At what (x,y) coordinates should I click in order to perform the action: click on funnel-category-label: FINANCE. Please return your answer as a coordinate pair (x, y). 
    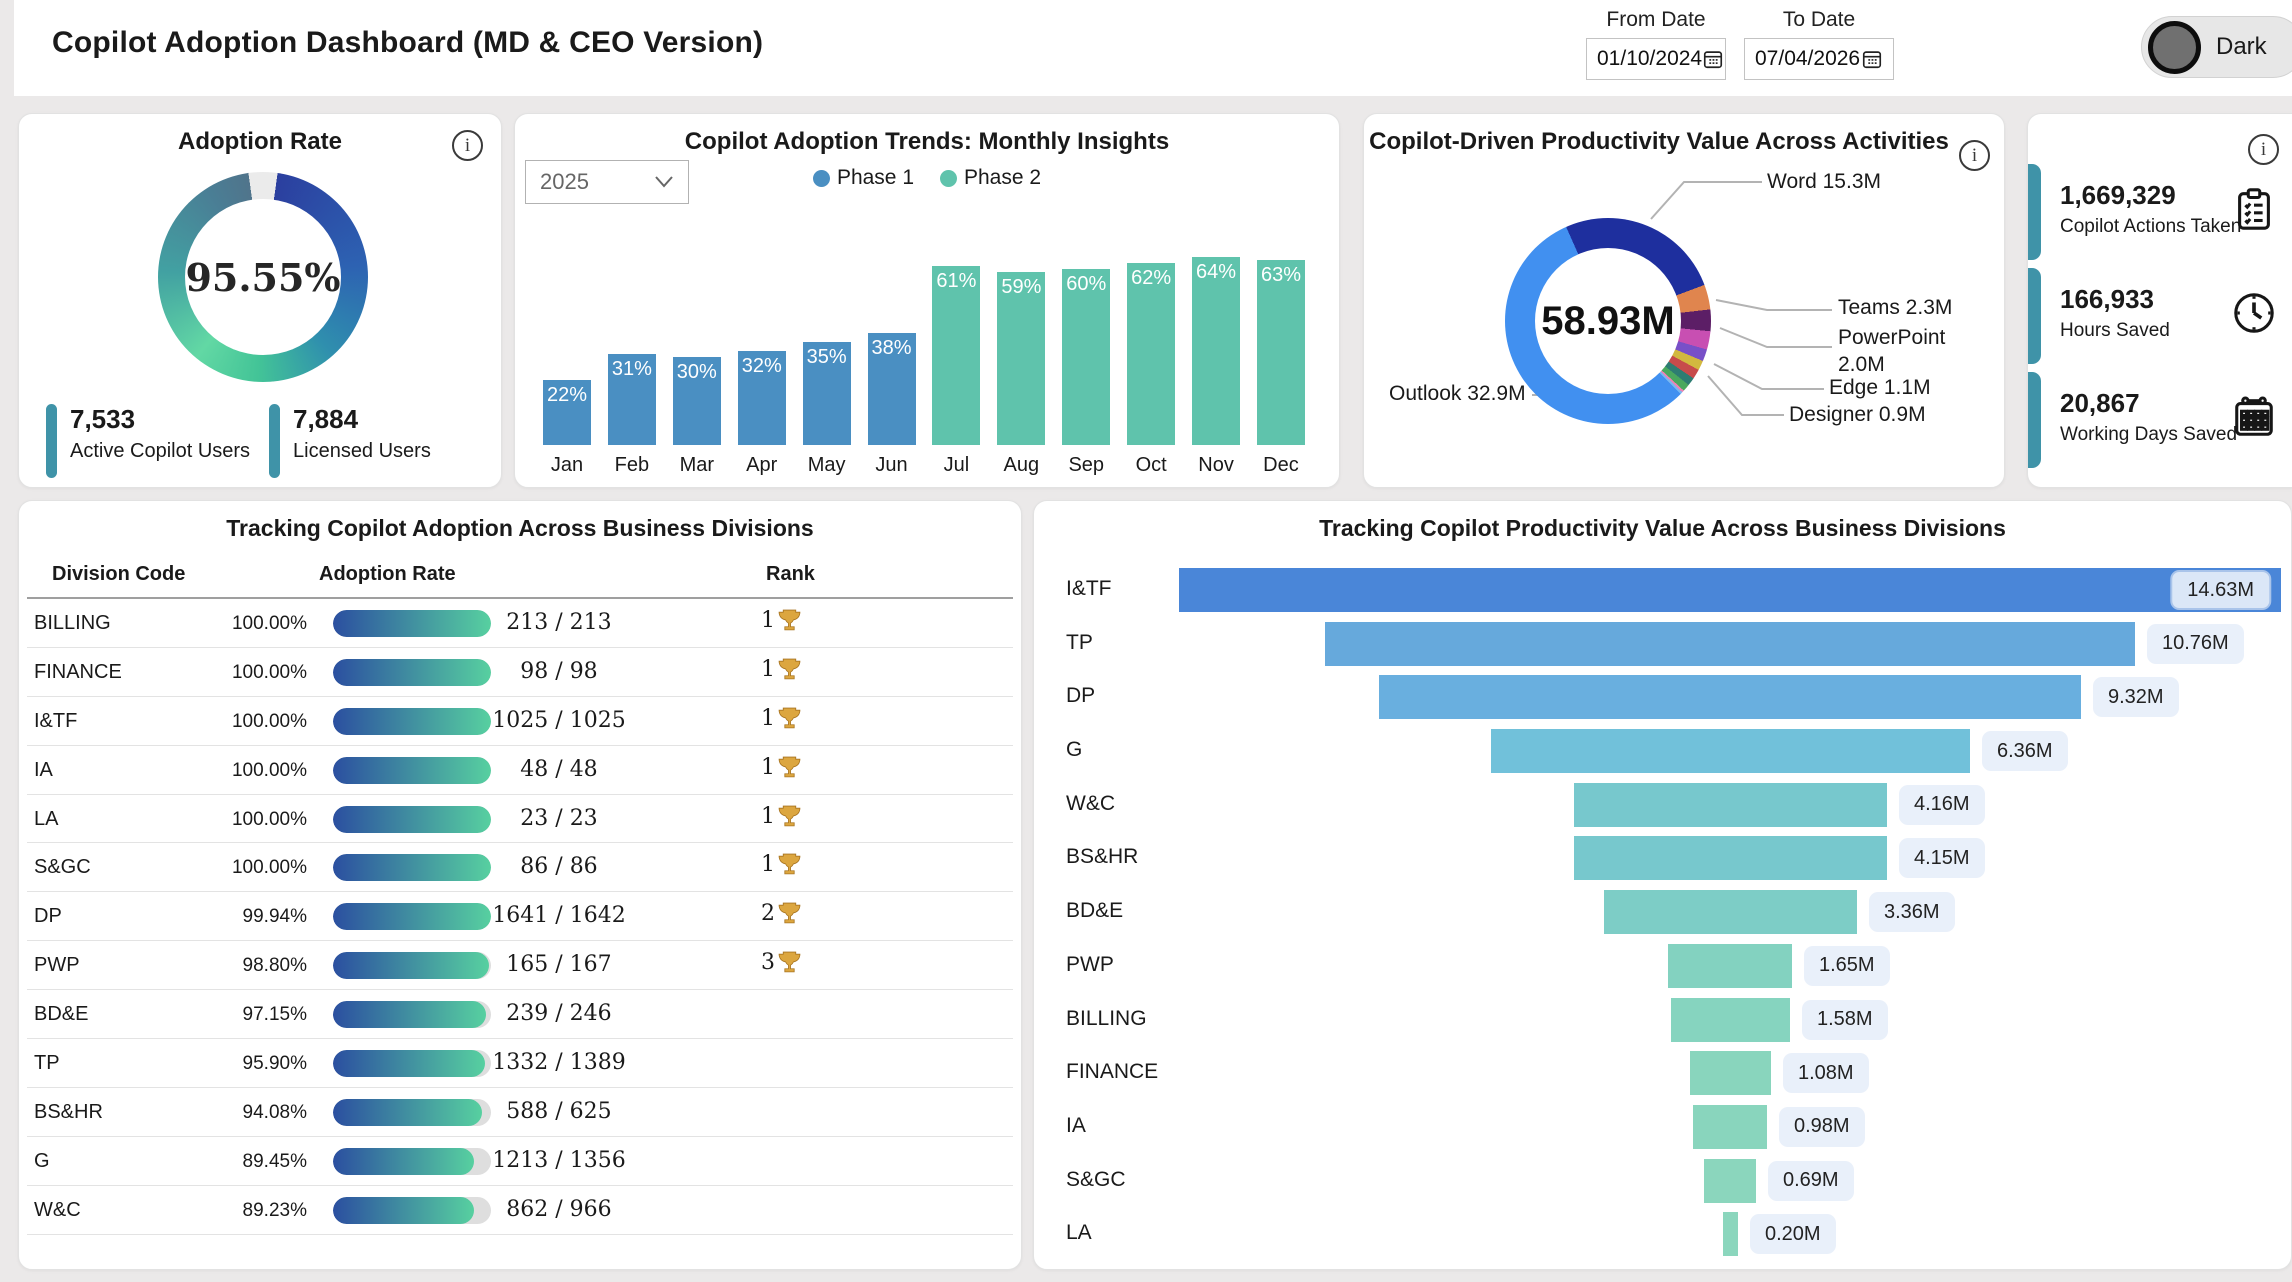
    Looking at the image, I should click on (1112, 1072).